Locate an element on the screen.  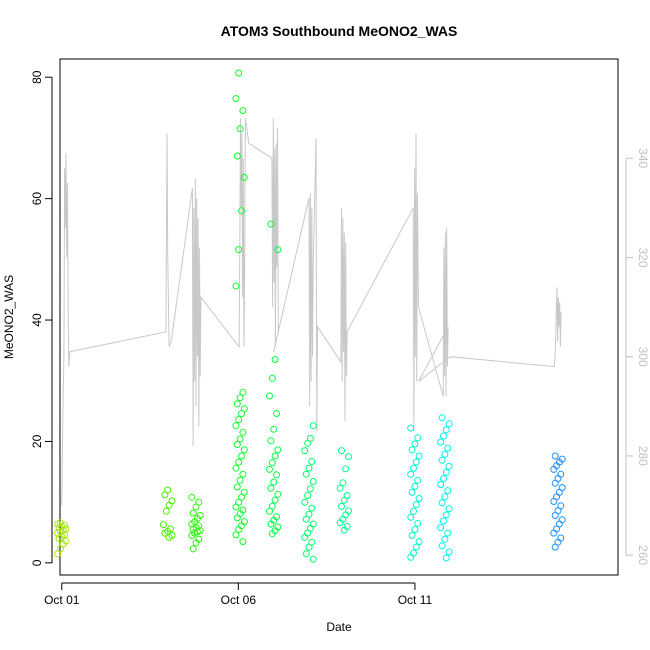
y-axis-label: MeONO2_WAS is located at coordinates (9, 317).